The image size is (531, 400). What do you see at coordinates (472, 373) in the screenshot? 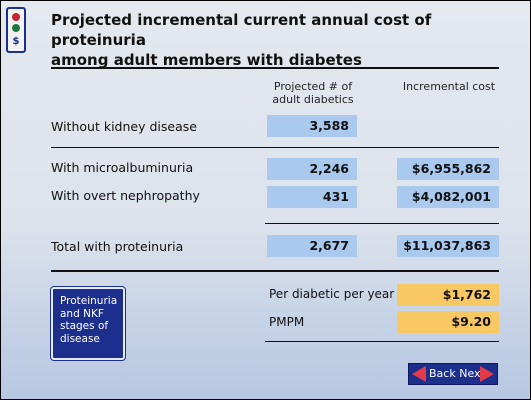
I see `next-button: Next` at bounding box center [472, 373].